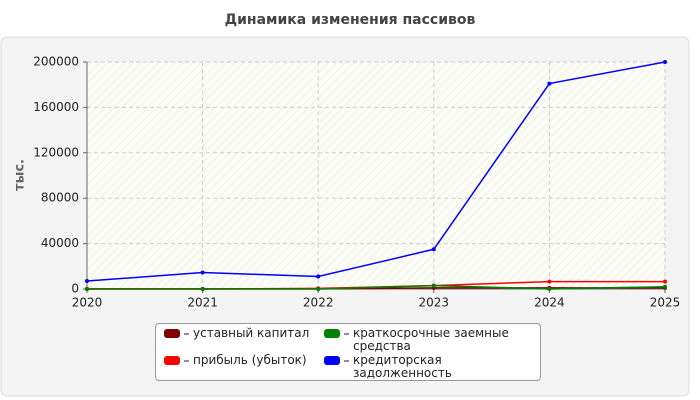 This screenshot has width=700, height=400. I want to click on x-tick-label: 2020, so click(87, 303).